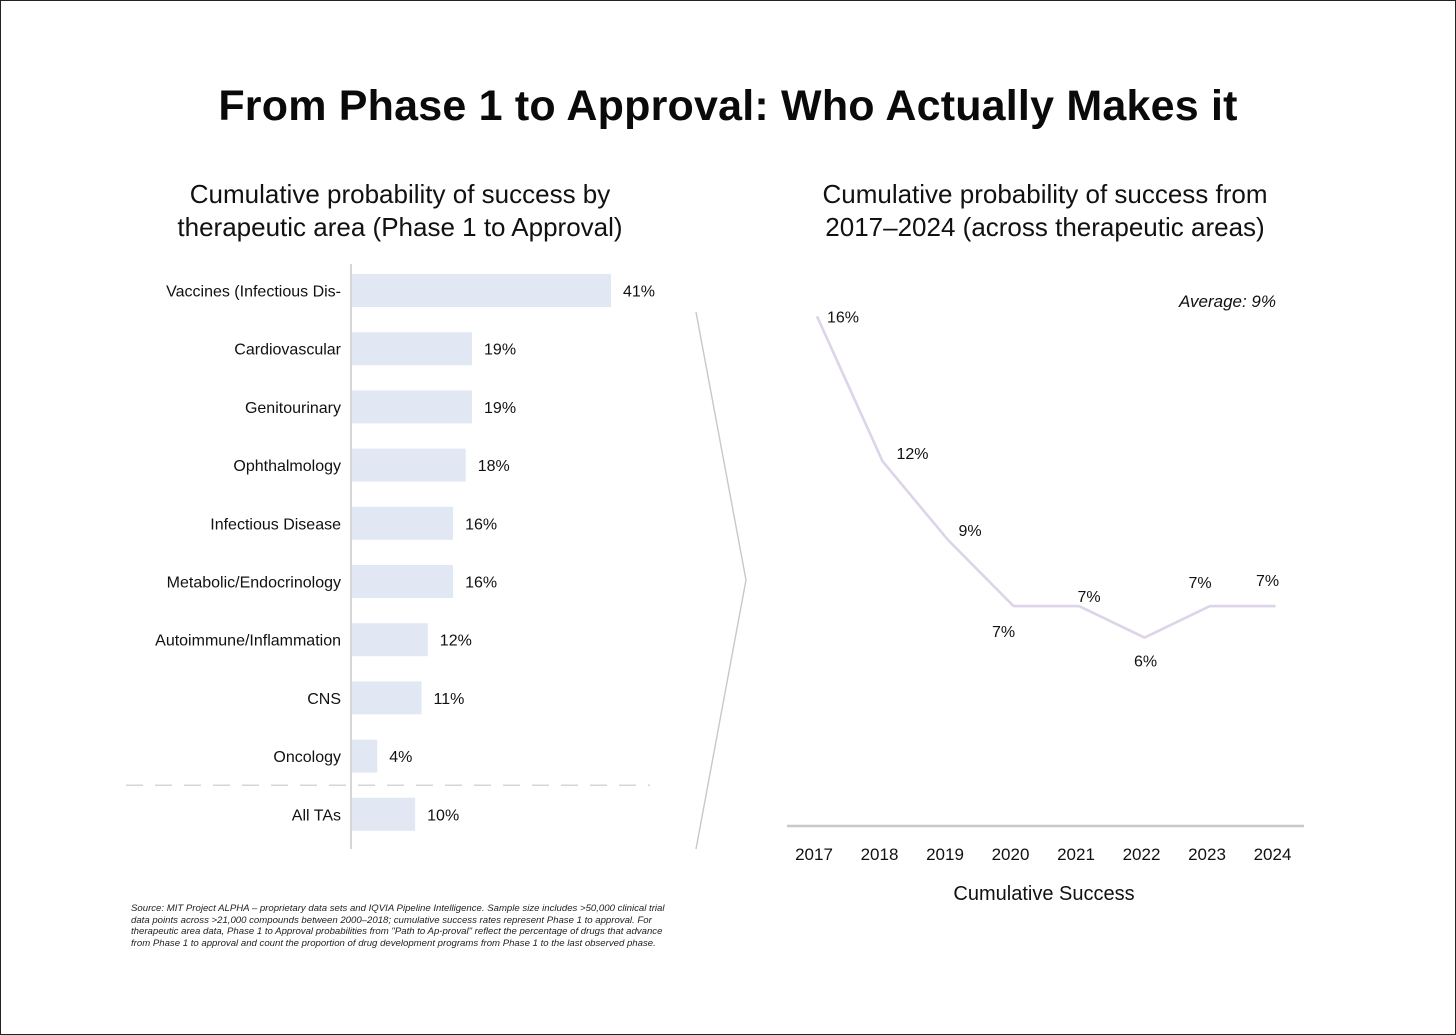 This screenshot has width=1456, height=1035. Describe the element at coordinates (1227, 301) in the screenshot. I see `average-annotation: Average: 9%` at that location.